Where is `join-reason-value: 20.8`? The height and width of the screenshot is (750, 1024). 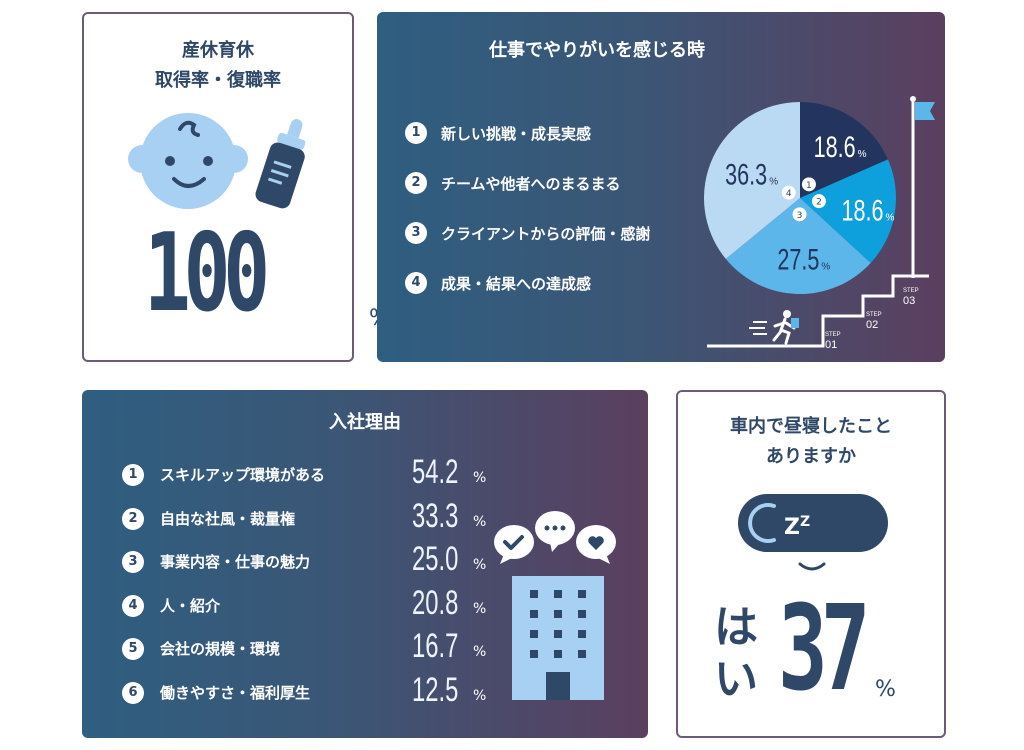 join-reason-value: 20.8 is located at coordinates (435, 602).